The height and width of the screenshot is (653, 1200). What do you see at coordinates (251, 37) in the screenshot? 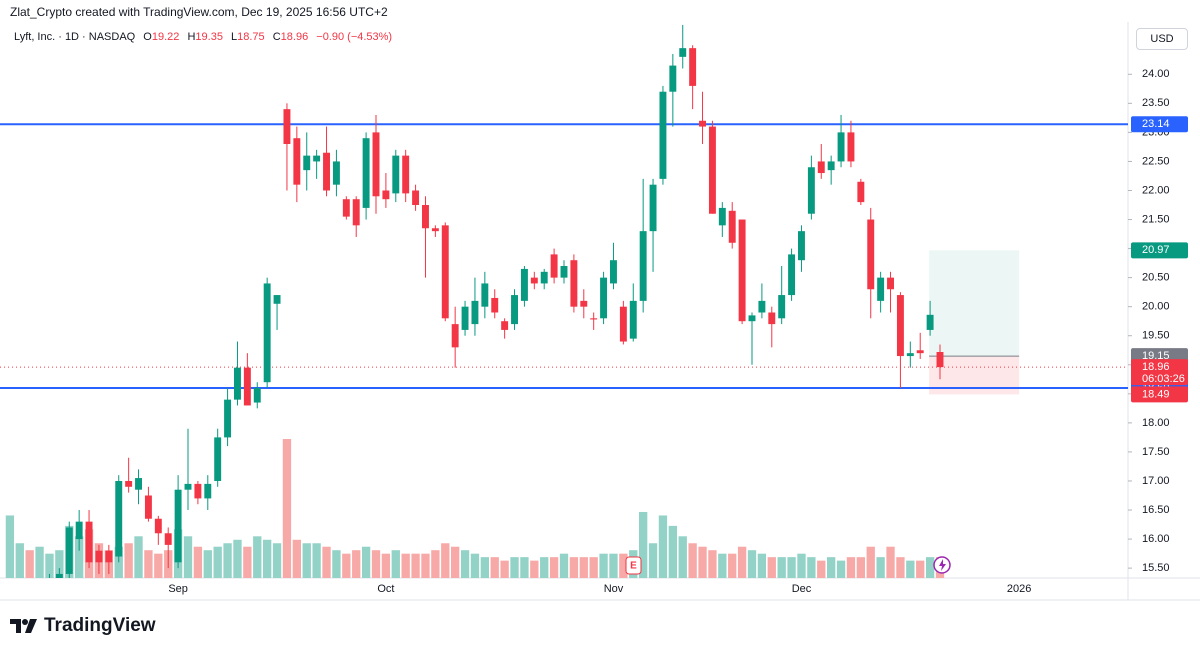
I see `ohlc-value: 18.75` at bounding box center [251, 37].